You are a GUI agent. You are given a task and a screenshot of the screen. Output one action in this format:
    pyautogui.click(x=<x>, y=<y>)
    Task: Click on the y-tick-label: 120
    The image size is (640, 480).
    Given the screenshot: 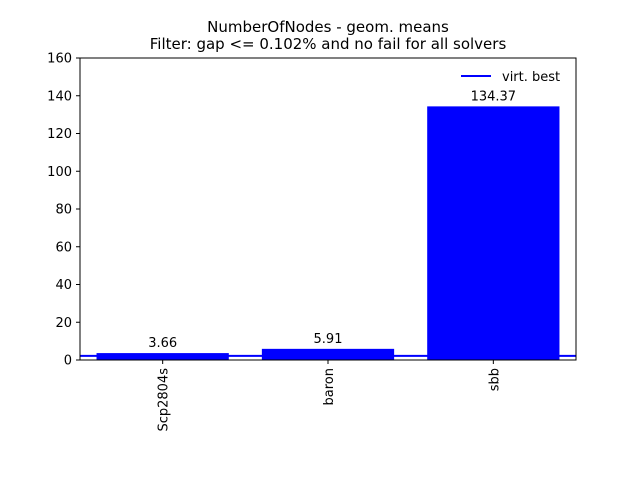 What is the action you would take?
    pyautogui.click(x=59, y=134)
    